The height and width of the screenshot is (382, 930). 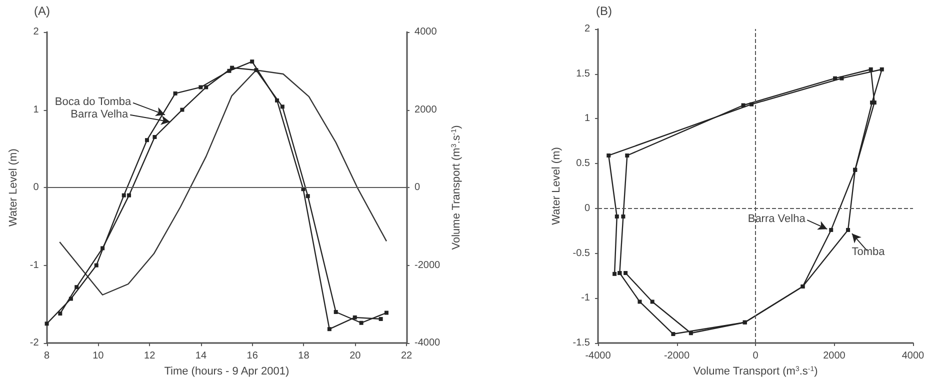 I want to click on annotation: Boca do Tomba, so click(x=93, y=102).